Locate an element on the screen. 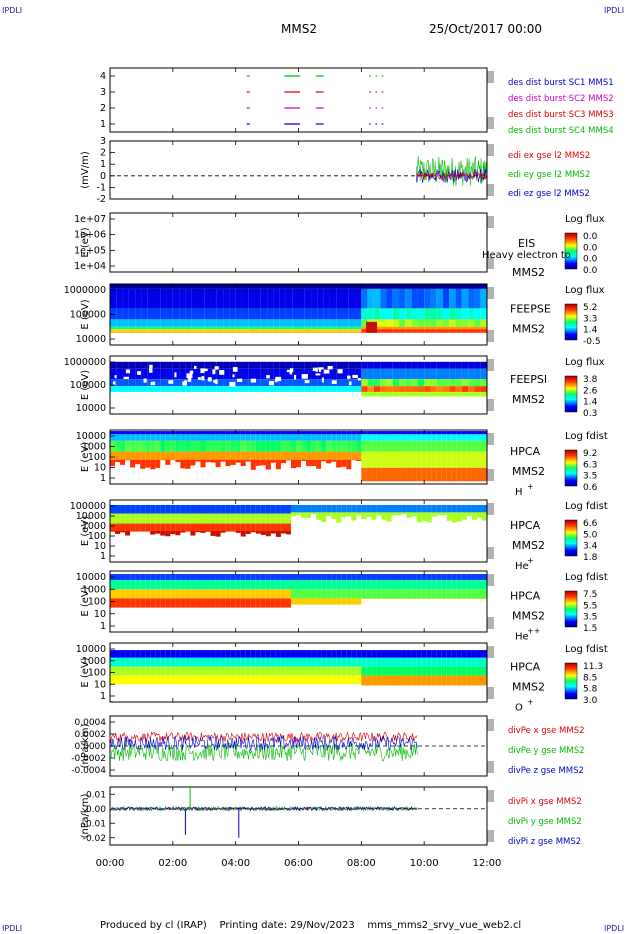 This screenshot has height=934, width=630. burst-panel-frame is located at coordinates (298, 100).